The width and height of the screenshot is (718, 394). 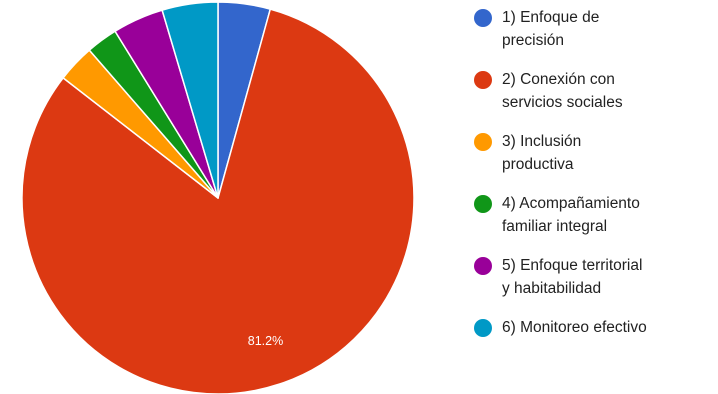 I want to click on legend-item: 5) Enfoque territorial y habitabilidad, so click(x=594, y=285).